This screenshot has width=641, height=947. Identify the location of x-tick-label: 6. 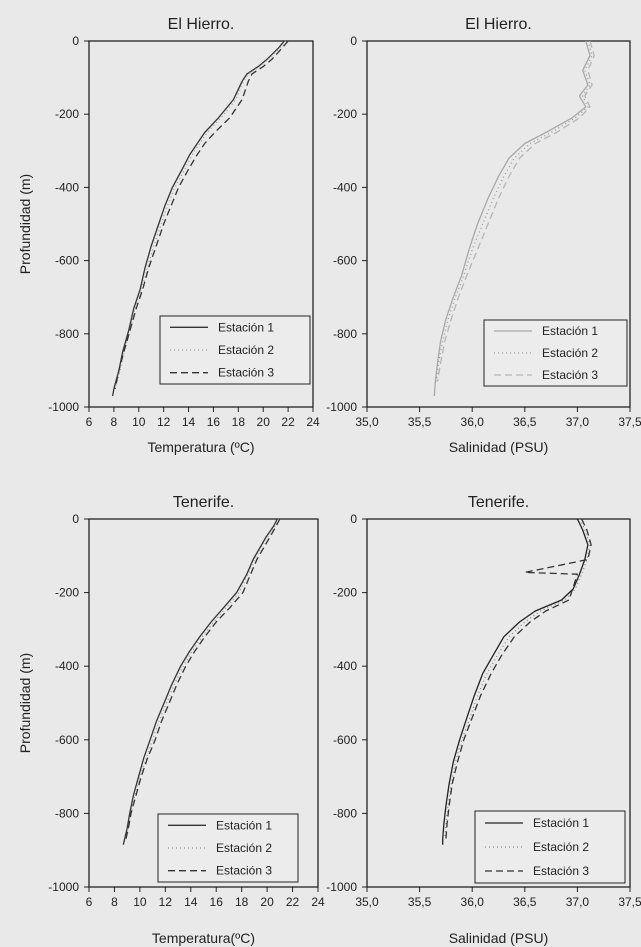
(89, 902).